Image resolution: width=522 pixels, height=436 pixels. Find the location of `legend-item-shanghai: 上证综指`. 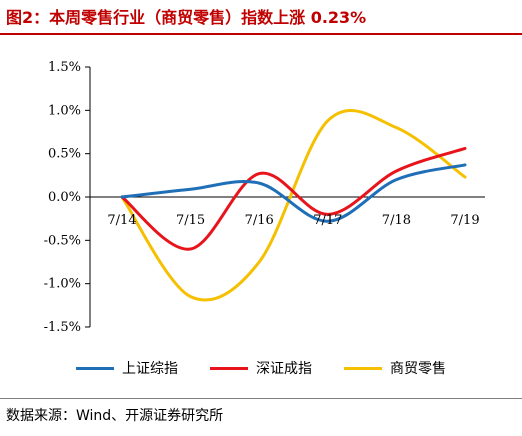

legend-item-shanghai: 上证综指 is located at coordinates (127, 368).